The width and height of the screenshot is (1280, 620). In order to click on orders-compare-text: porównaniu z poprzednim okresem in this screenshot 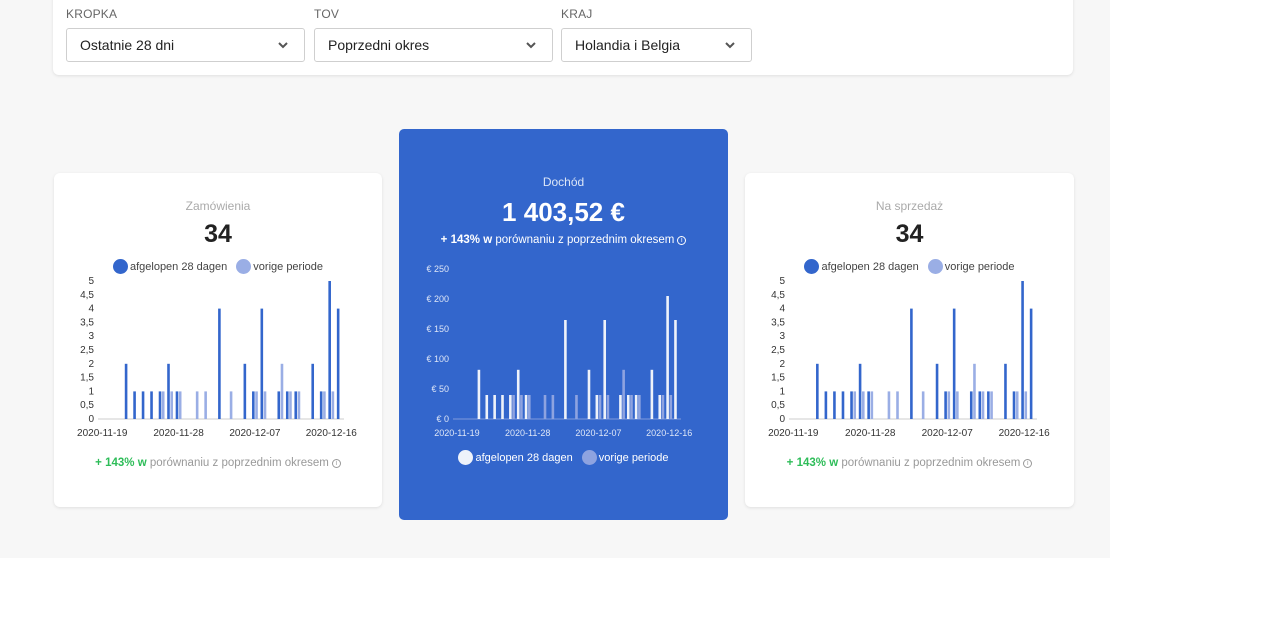, I will do `click(239, 463)`.